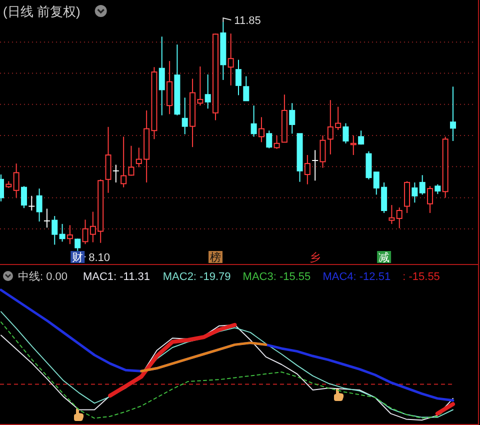  I want to click on text: : -15.55, so click(421, 277).